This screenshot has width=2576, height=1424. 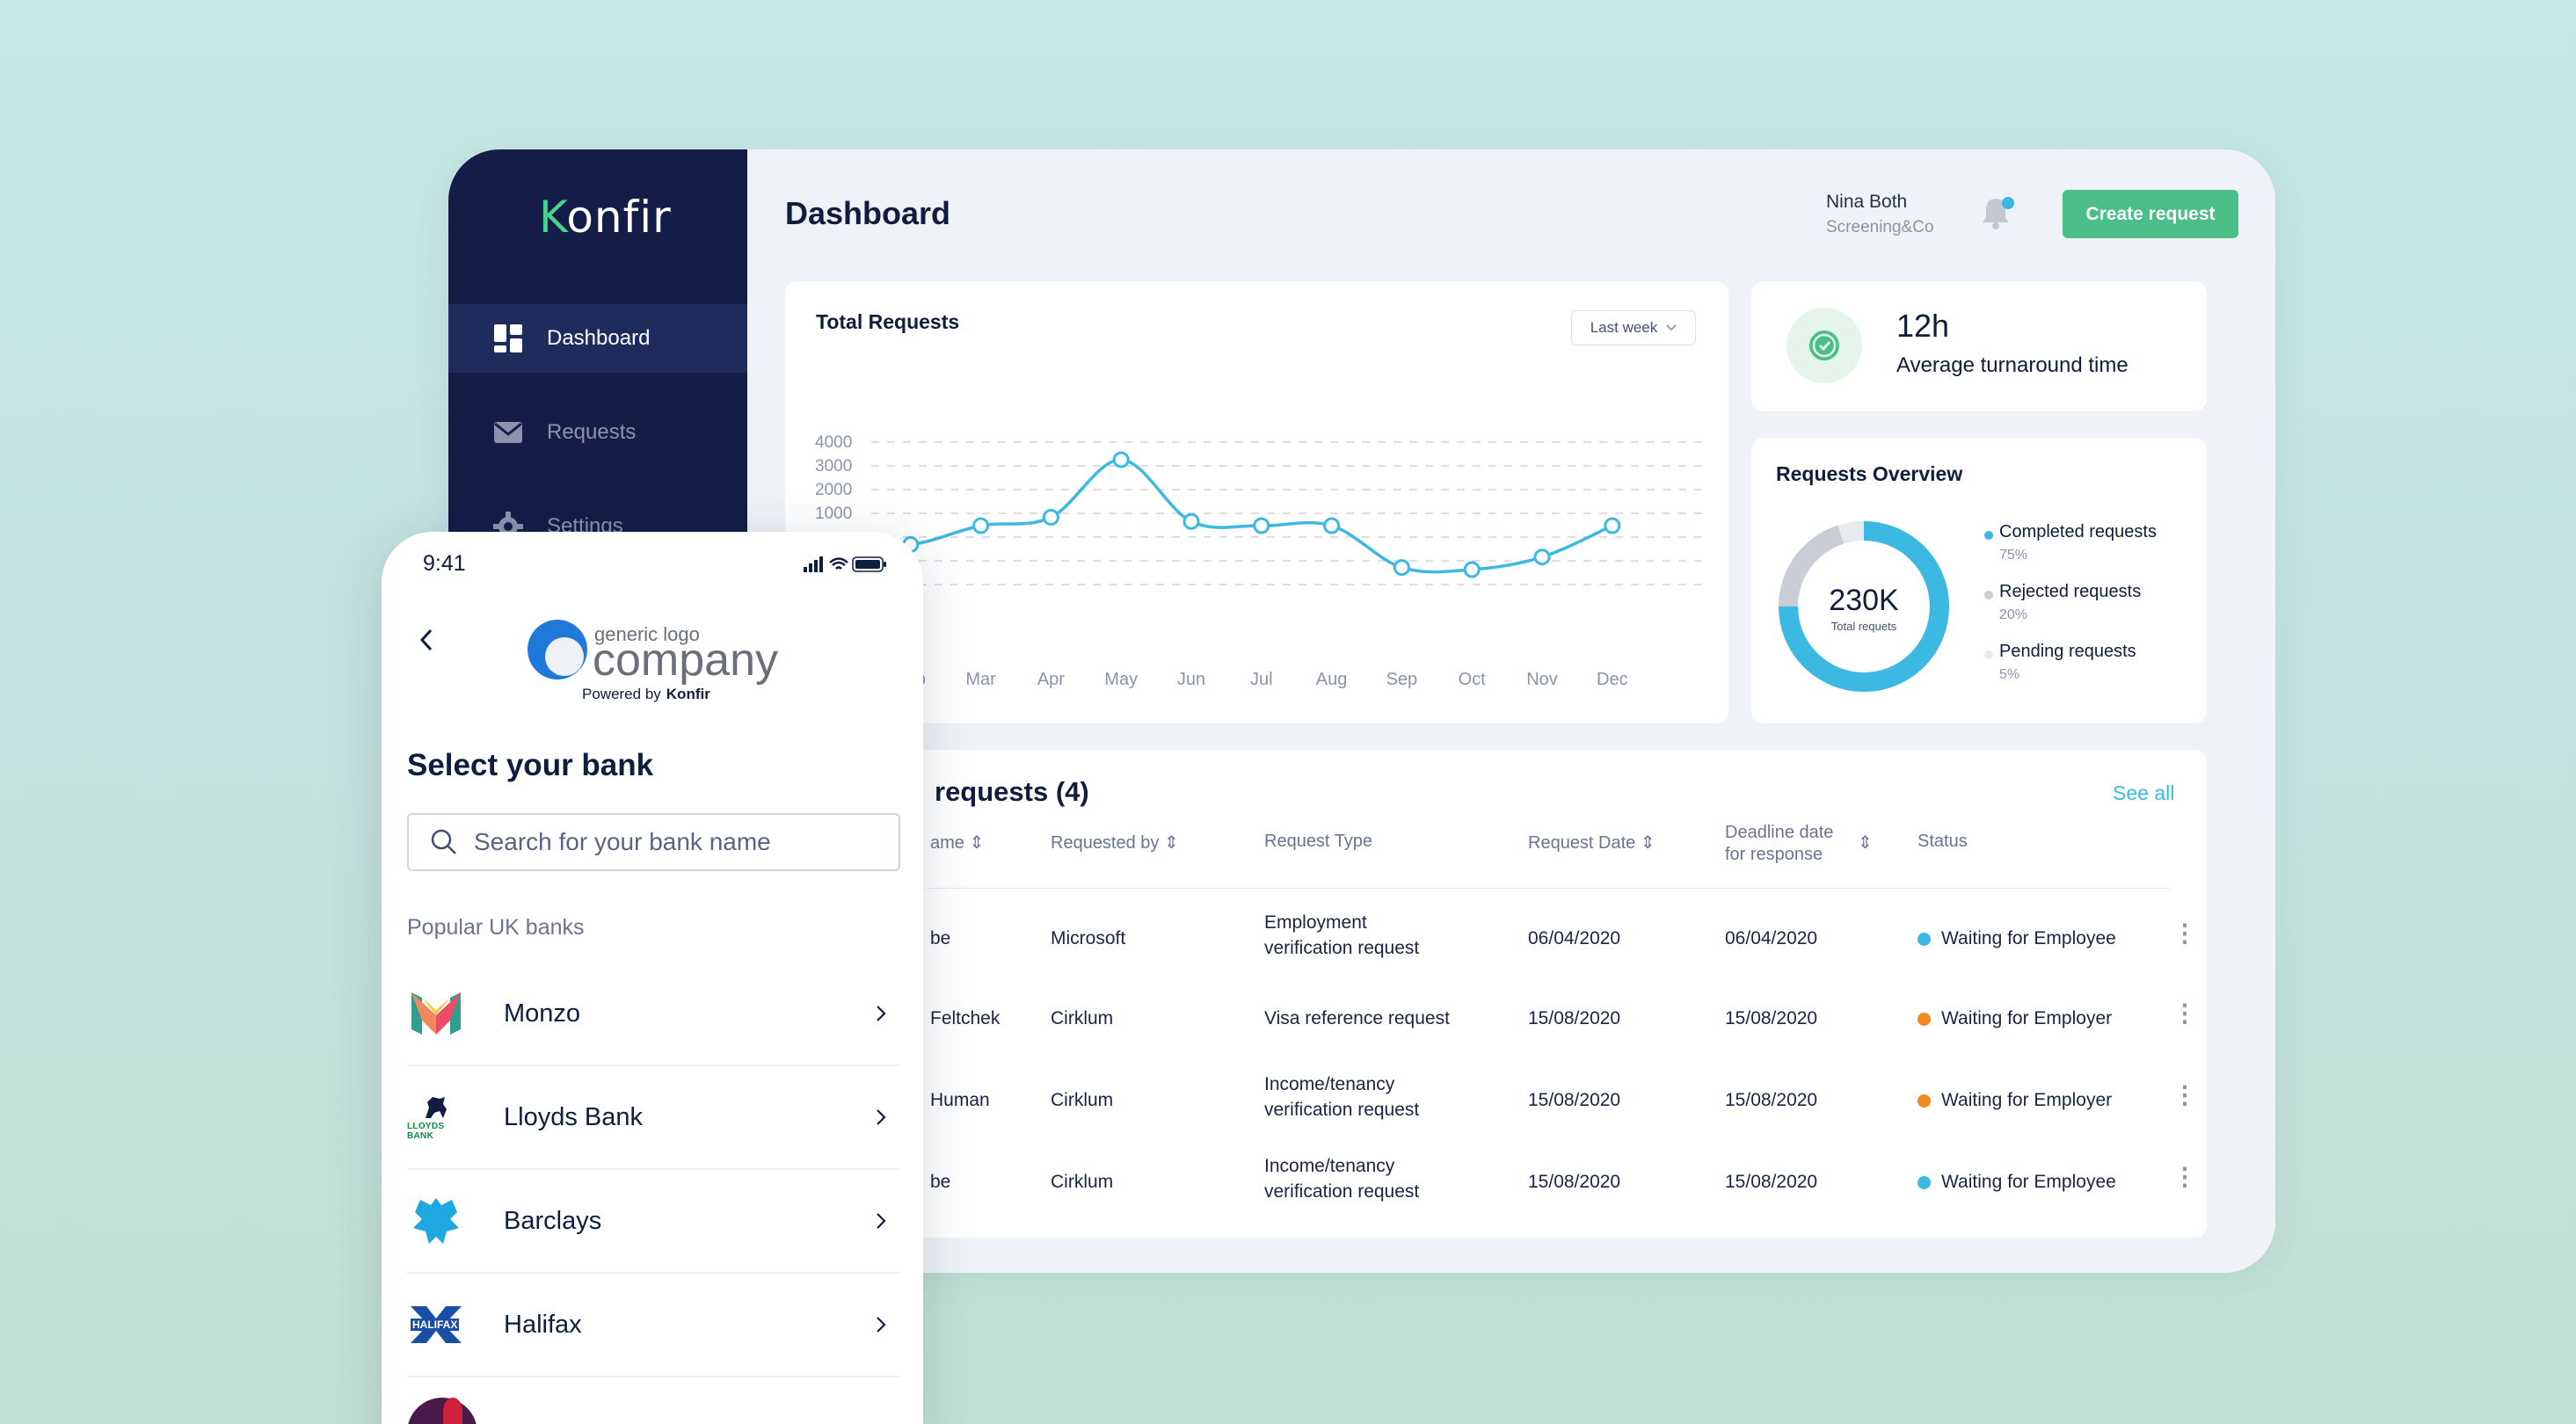 What do you see at coordinates (1357, 1018) in the screenshot?
I see `cell-type: Visa reference request` at bounding box center [1357, 1018].